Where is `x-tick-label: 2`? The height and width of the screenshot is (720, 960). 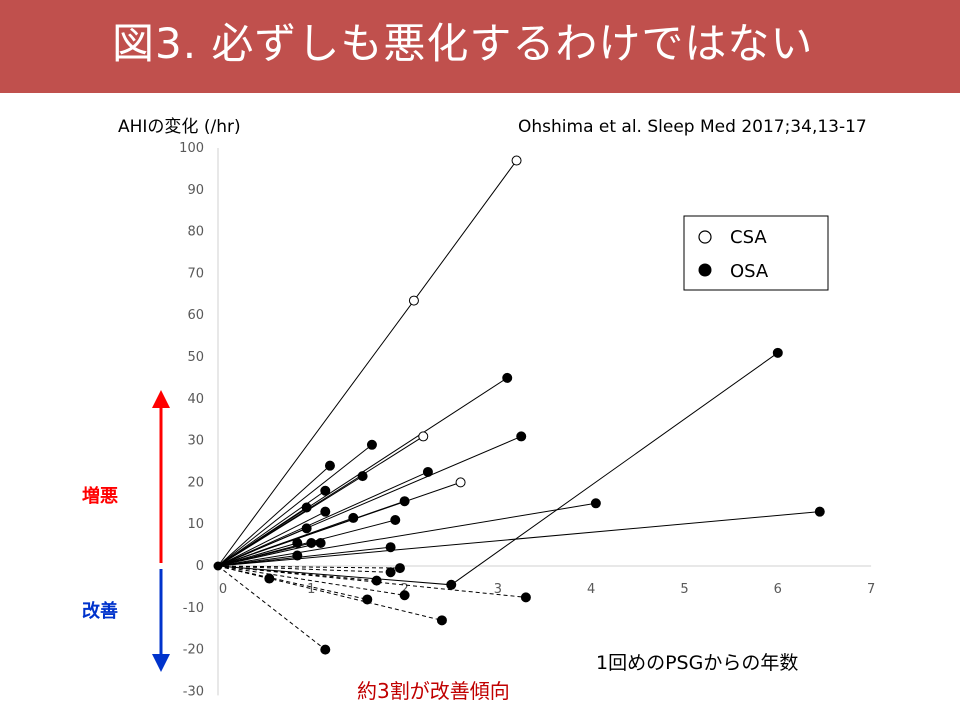
x-tick-label: 2 is located at coordinates (404, 589).